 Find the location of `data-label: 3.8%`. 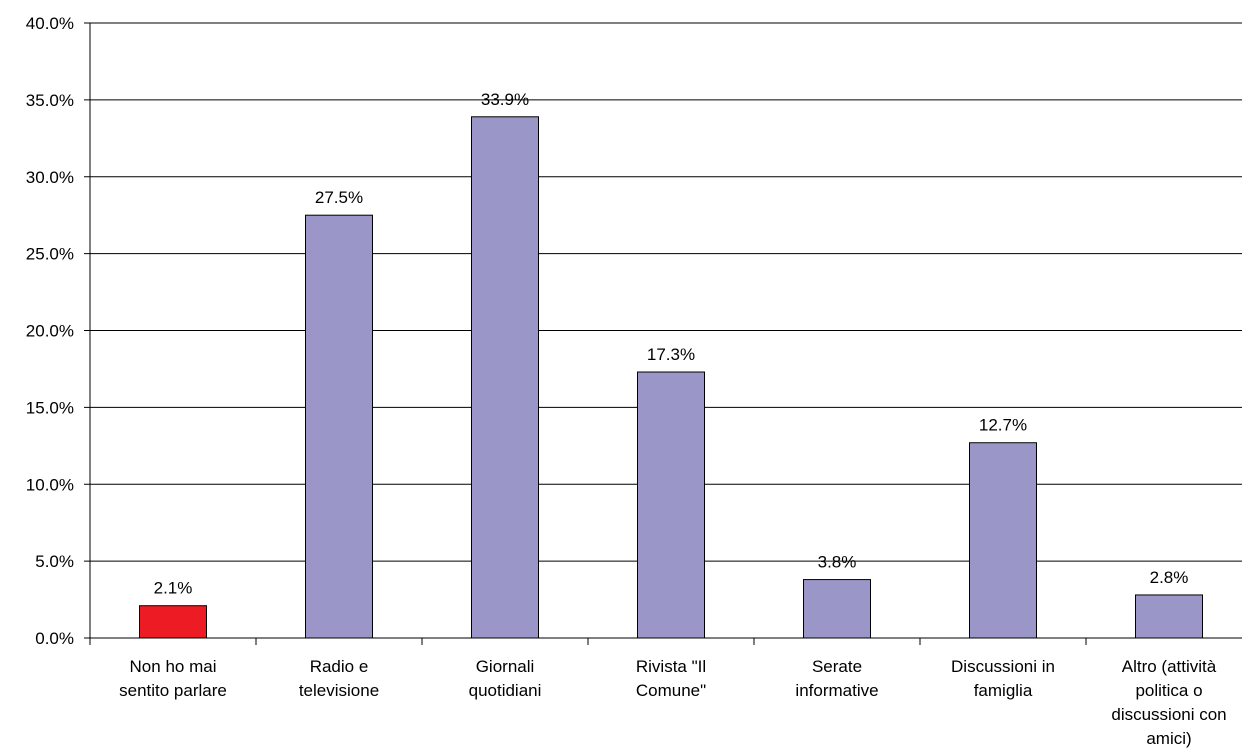

data-label: 3.8% is located at coordinates (837, 562).